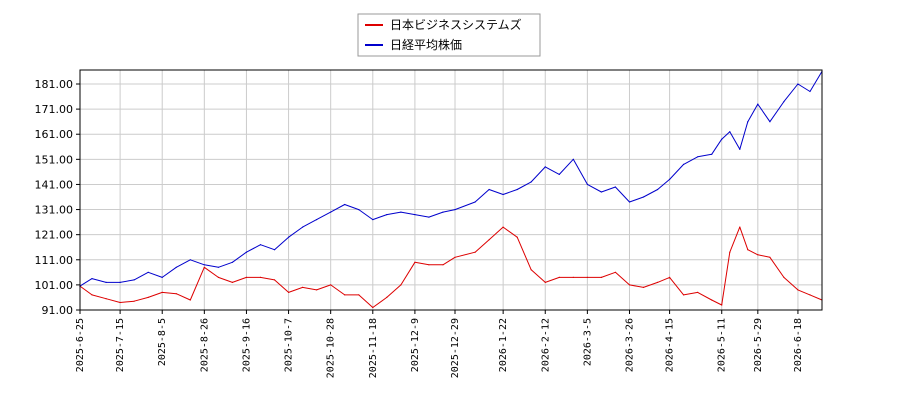 This screenshot has height=400, width=900. Describe the element at coordinates (162, 342) in the screenshot. I see `x-tick-label: 2025-8-5` at that location.